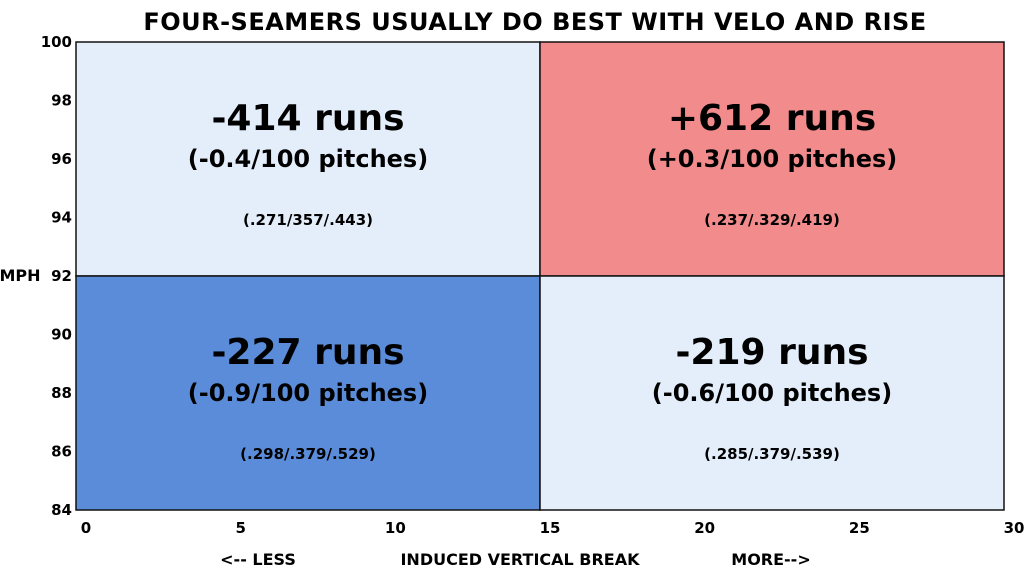  I want to click on x-tick-label: 15, so click(550, 528).